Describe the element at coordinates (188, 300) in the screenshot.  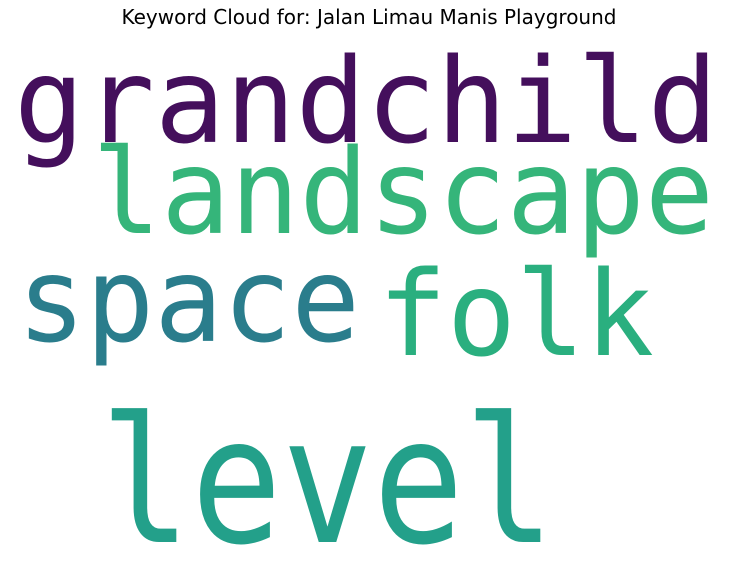
I see `word-space: space` at that location.